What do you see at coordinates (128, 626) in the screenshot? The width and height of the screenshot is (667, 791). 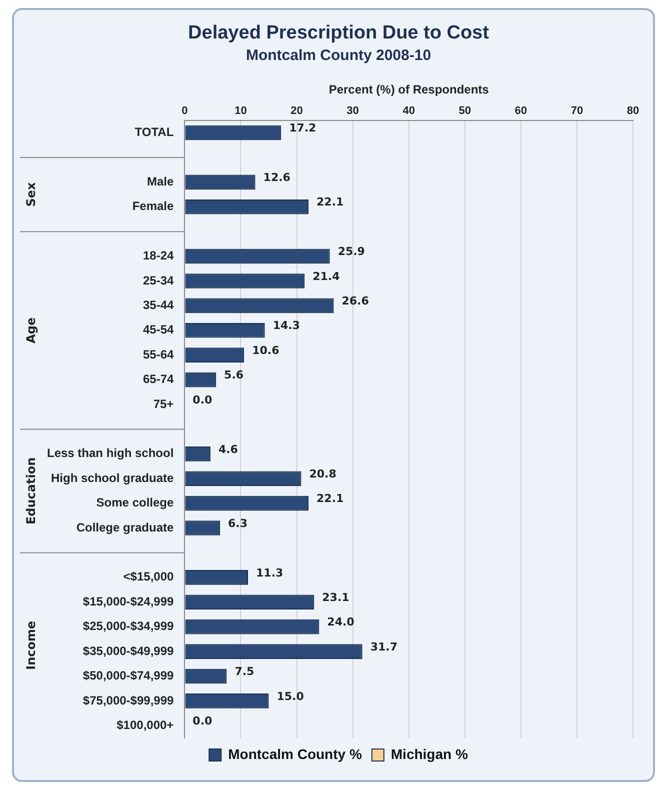 I see `y-tick-label: $25,000-$34,999` at bounding box center [128, 626].